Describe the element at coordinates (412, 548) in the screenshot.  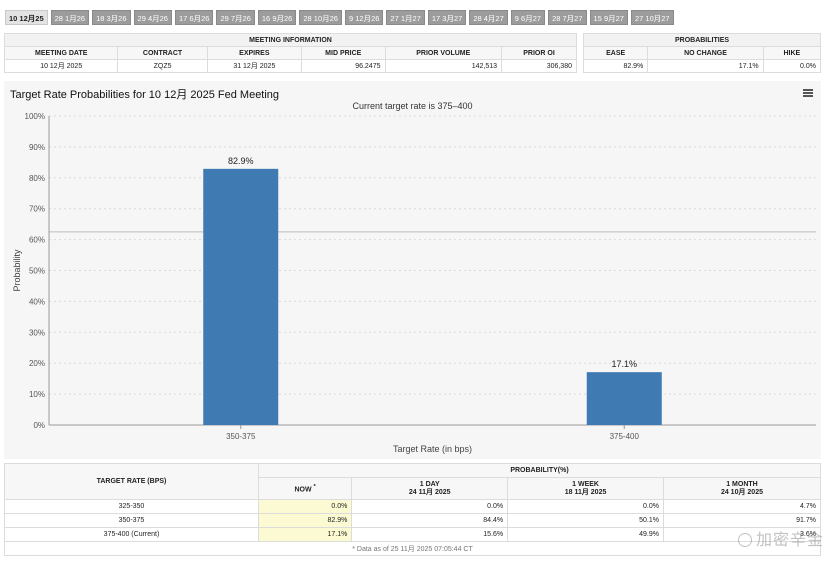
I see `data-timestamp-footnote: * Data as of 25 11月 2025 07:05:44 CT` at that location.